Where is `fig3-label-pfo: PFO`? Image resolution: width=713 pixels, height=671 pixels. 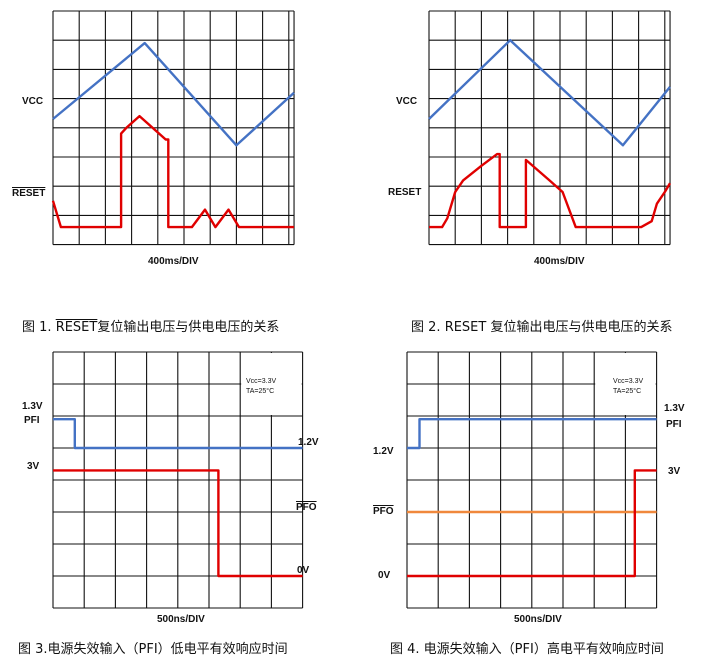 fig3-label-pfo: PFO is located at coordinates (306, 507).